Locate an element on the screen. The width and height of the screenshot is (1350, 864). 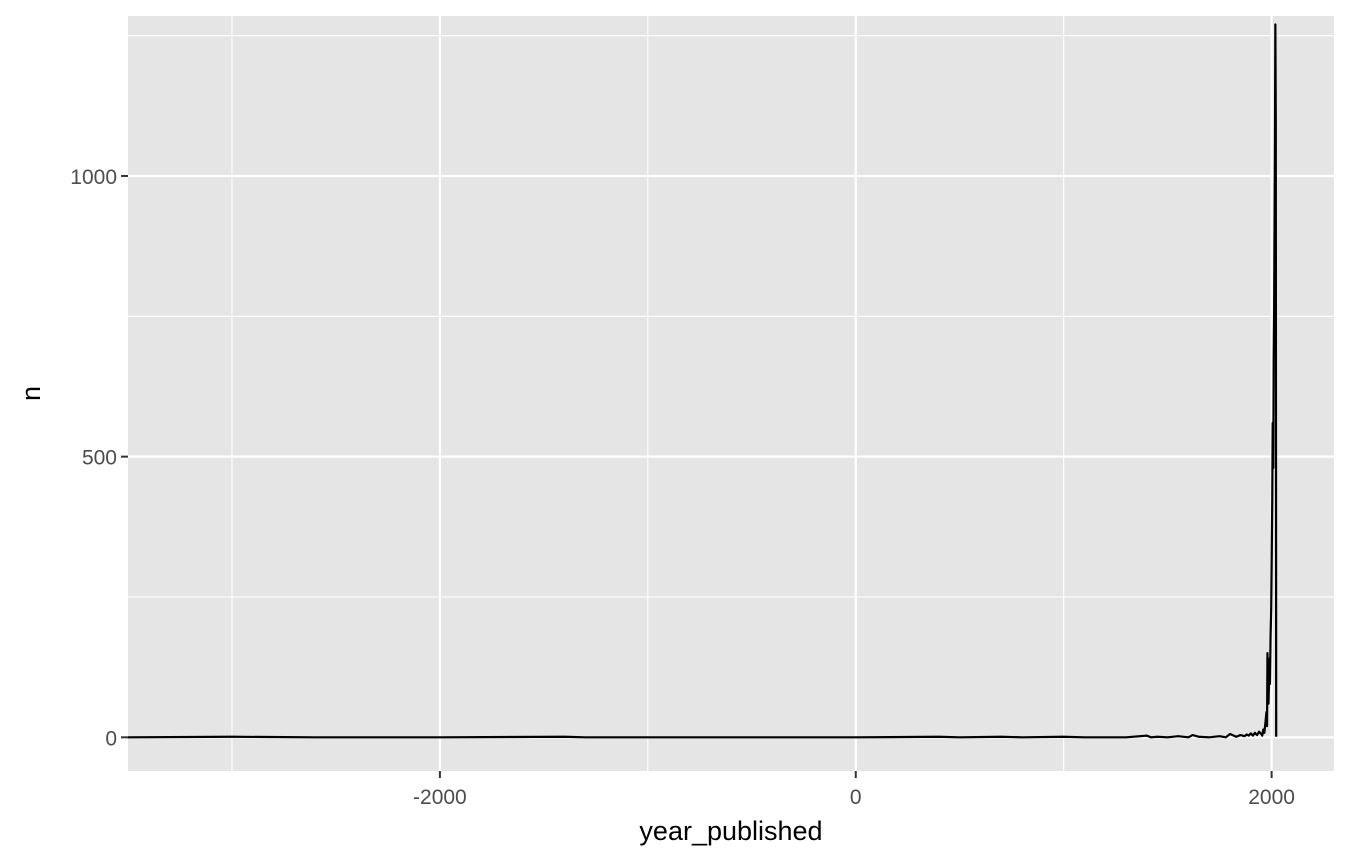
y-axis-ticks: 0 500 1000 is located at coordinates (99, 458).